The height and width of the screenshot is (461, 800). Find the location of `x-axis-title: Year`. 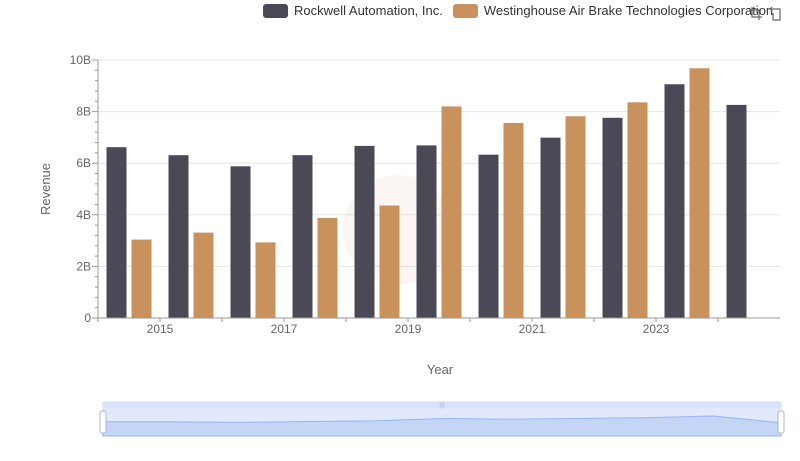

x-axis-title: Year is located at coordinates (440, 369).